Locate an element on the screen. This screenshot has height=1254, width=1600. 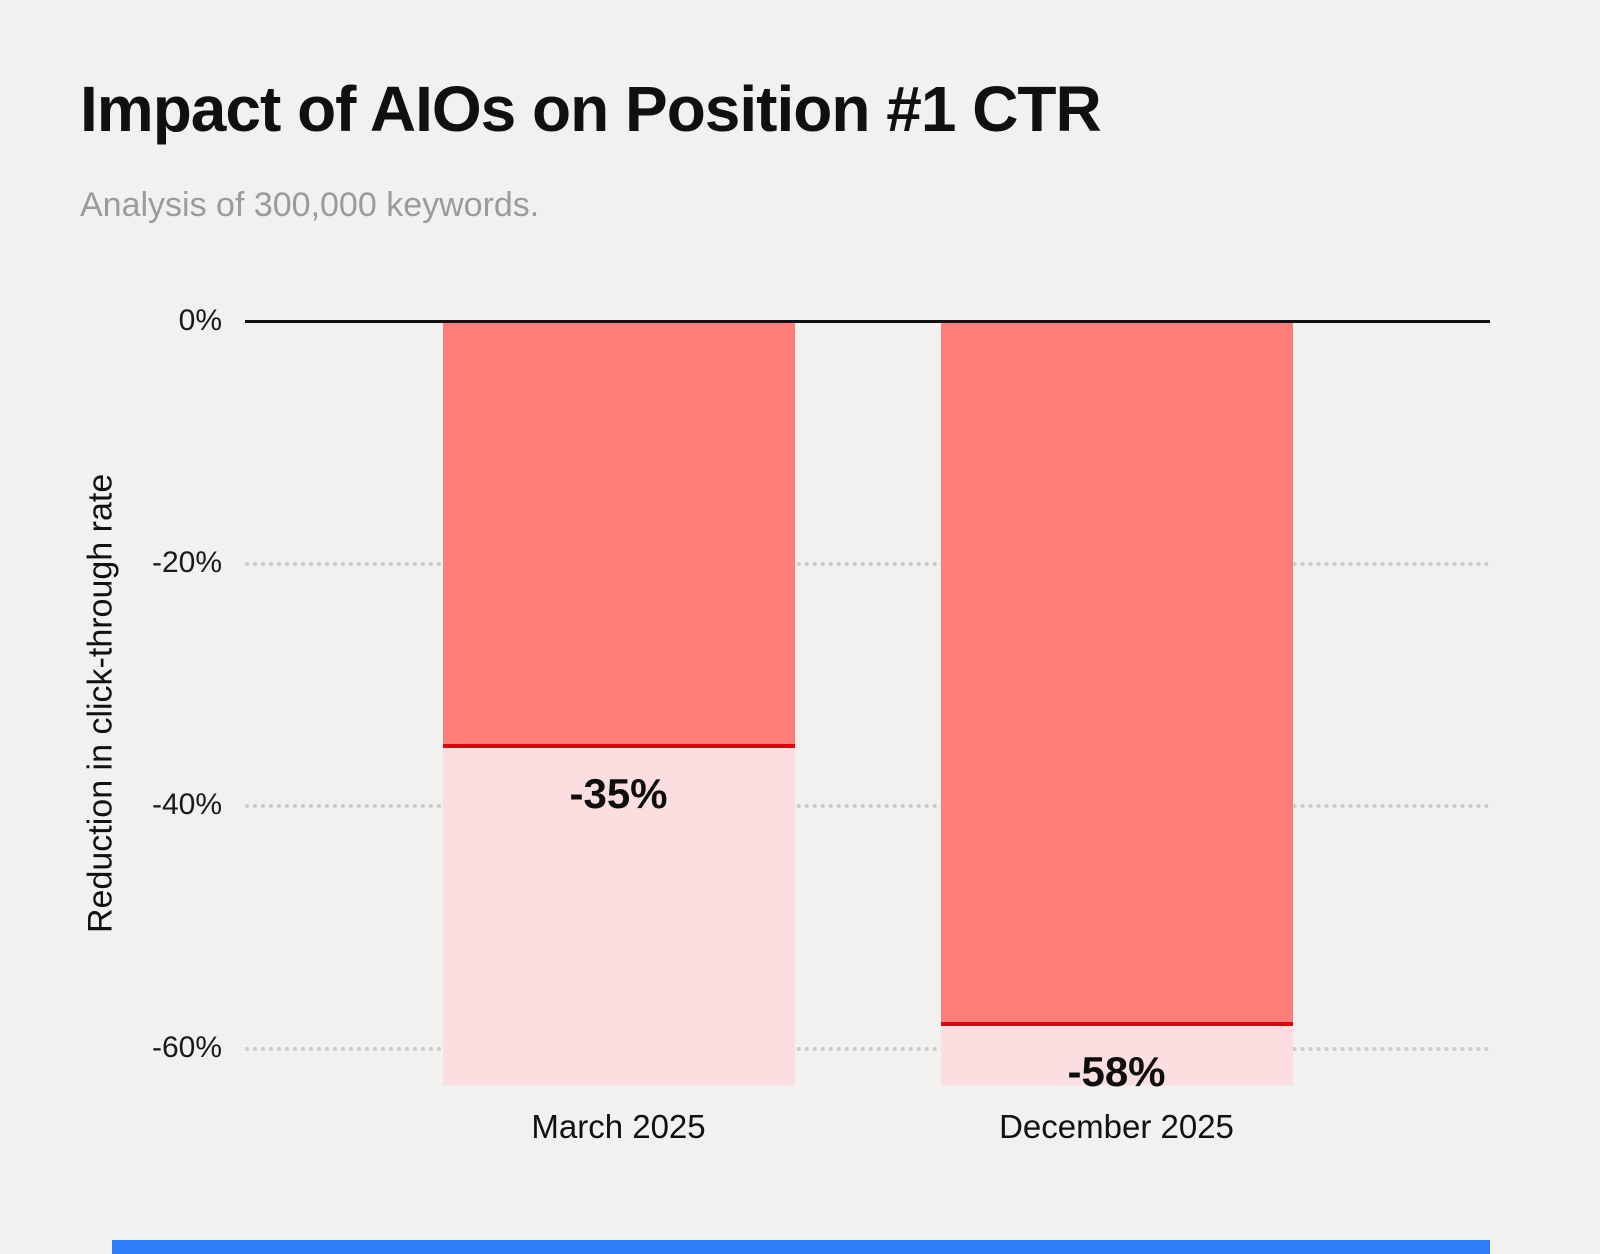
y-tick-label: -40% is located at coordinates (186, 805).